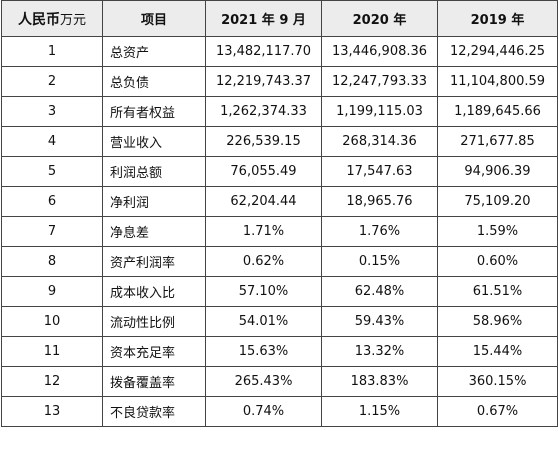 This screenshot has width=558, height=456. What do you see at coordinates (263, 51) in the screenshot?
I see `value-2021: 13,482,117.70` at bounding box center [263, 51].